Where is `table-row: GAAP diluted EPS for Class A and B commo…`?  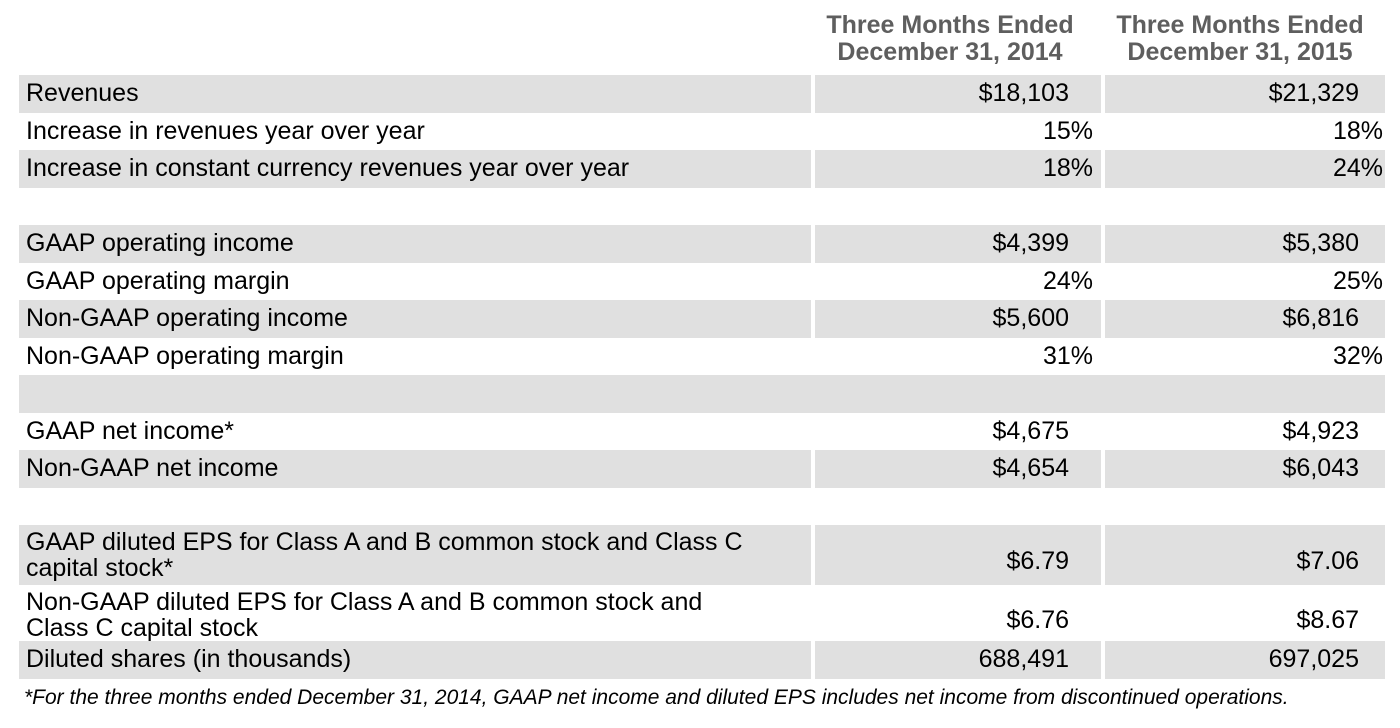
table-row: GAAP diluted EPS for Class A and B commo… is located at coordinates (702, 555).